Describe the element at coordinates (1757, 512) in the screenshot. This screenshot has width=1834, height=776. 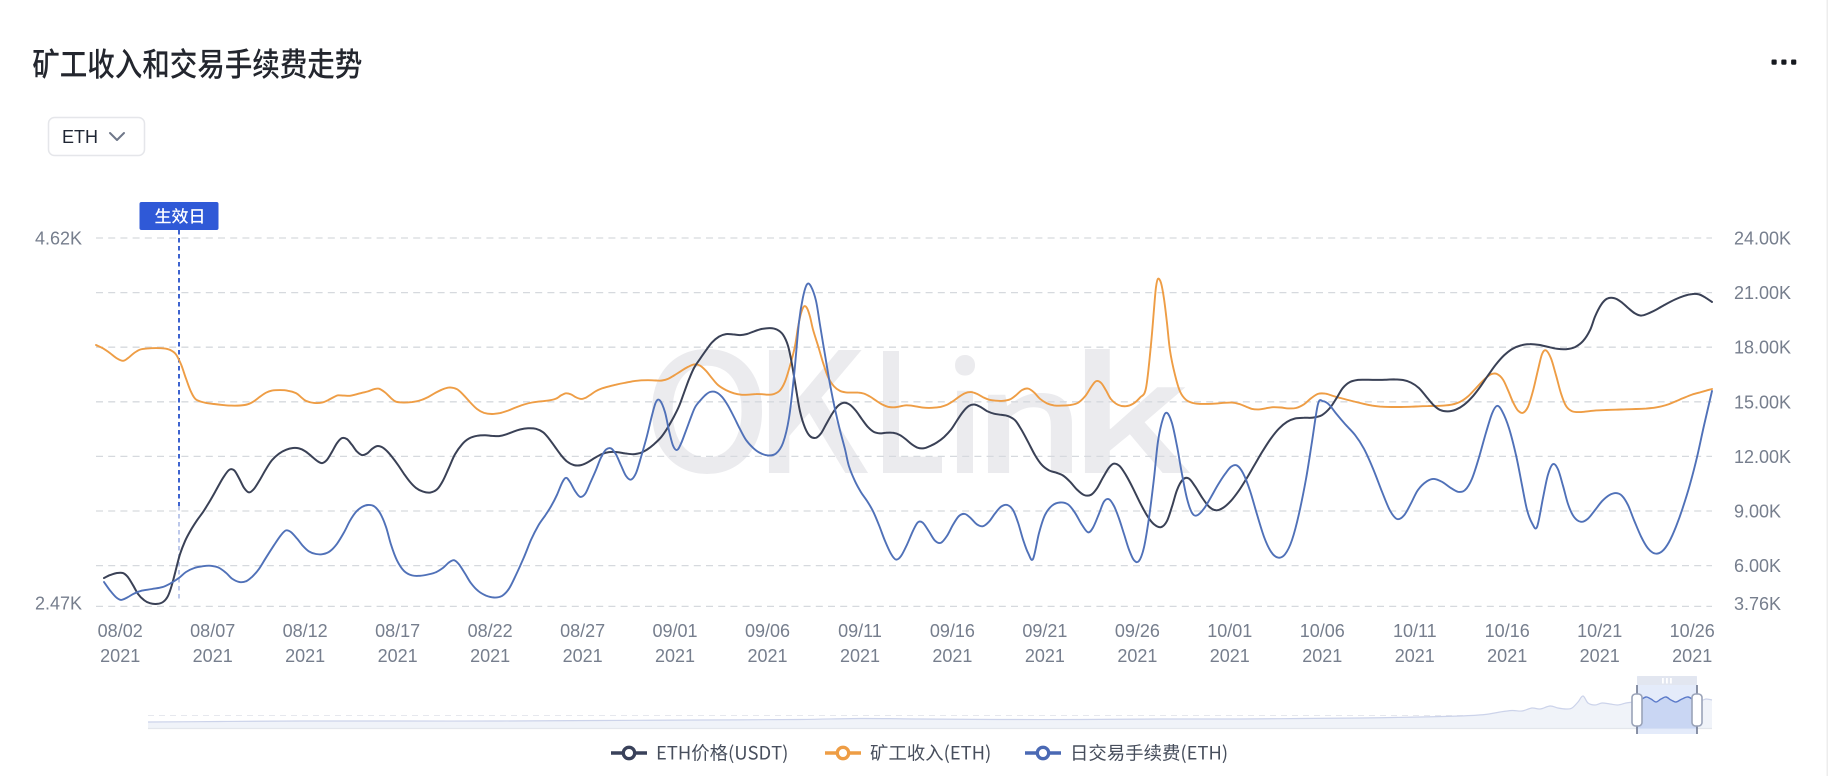
I see `svg-text: 9.00K` at that location.